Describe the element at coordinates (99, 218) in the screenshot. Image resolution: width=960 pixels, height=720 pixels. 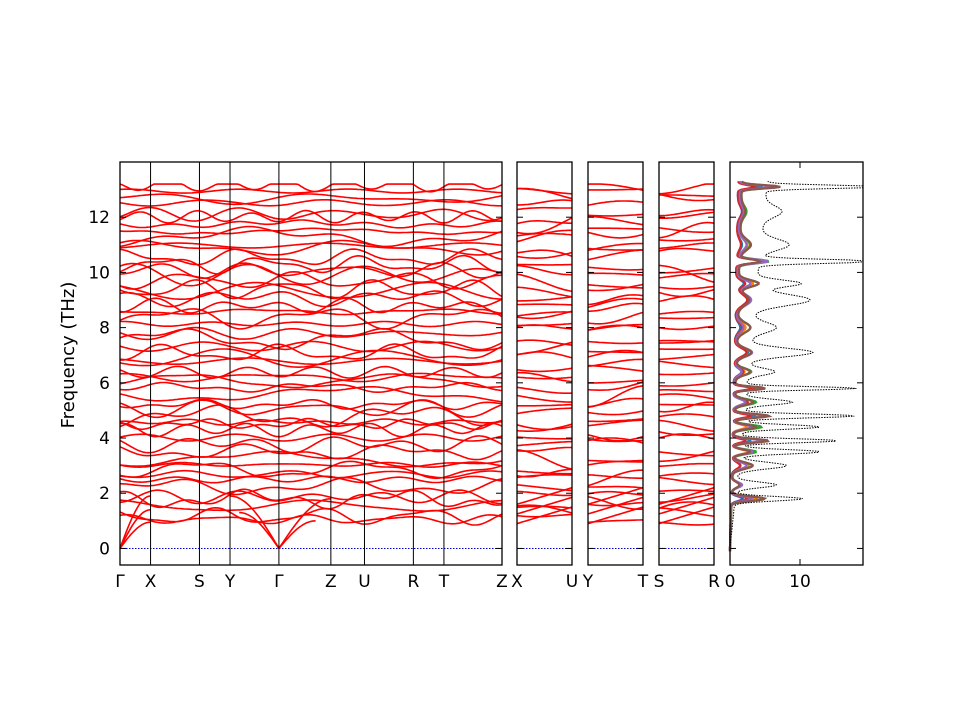
I see `y-tick-label: 12` at that location.